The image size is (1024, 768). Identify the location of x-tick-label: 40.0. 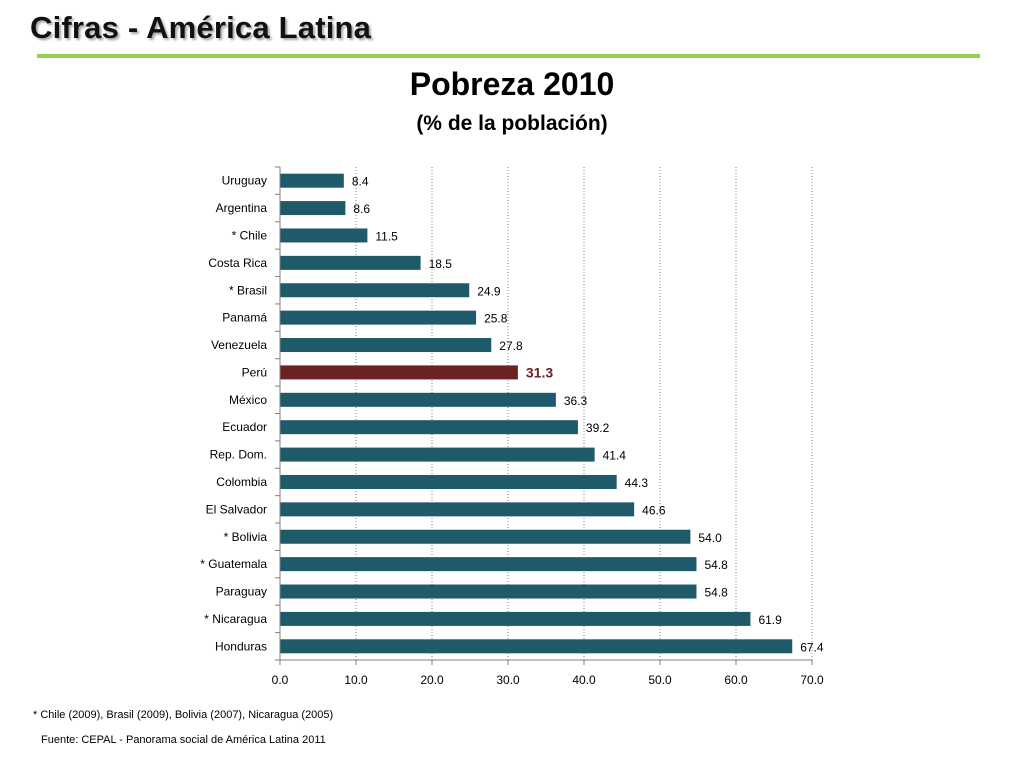
(584, 680).